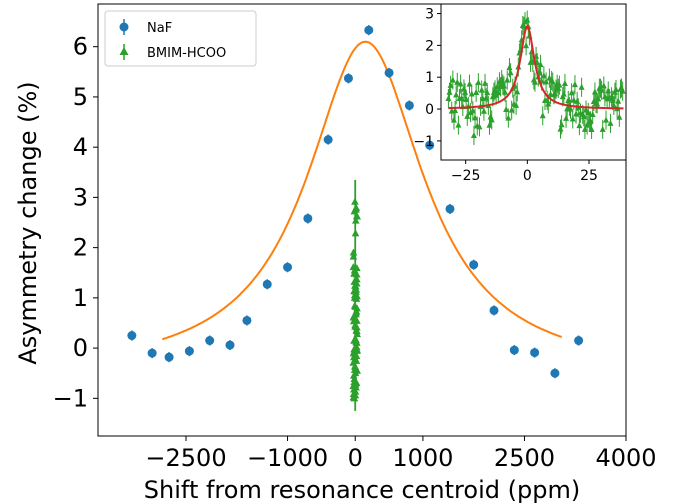  Describe the element at coordinates (80, 97) in the screenshot. I see `y-tick-label: 5` at that location.